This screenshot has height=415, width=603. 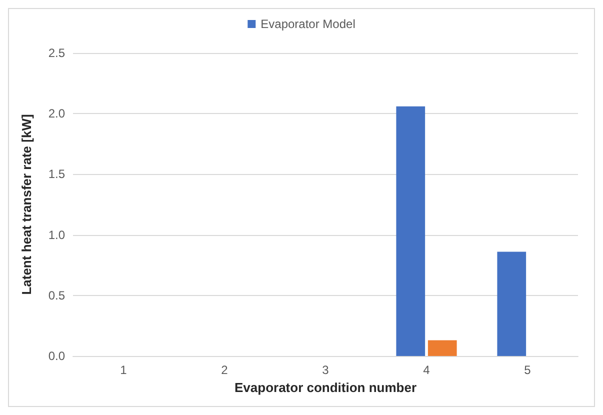 What do you see at coordinates (528, 370) in the screenshot?
I see `x-tick-label: 5` at bounding box center [528, 370].